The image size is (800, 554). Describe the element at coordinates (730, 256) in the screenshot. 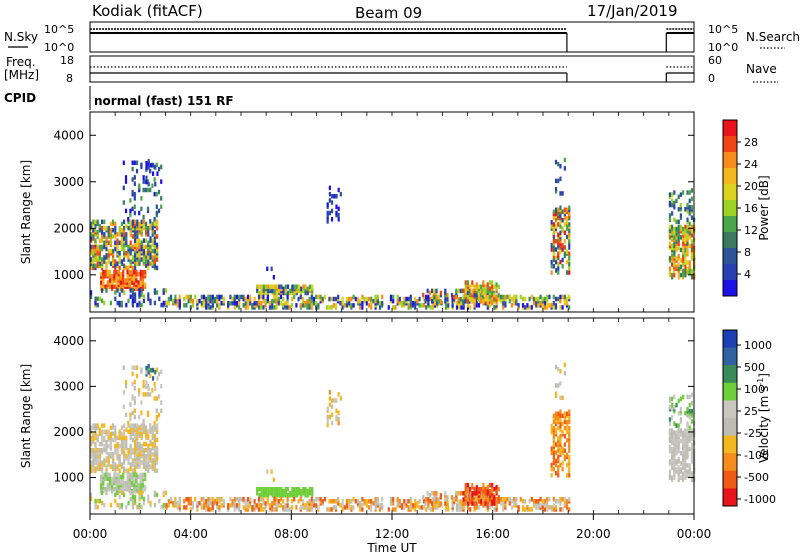

I see `colorbar-cell` at that location.